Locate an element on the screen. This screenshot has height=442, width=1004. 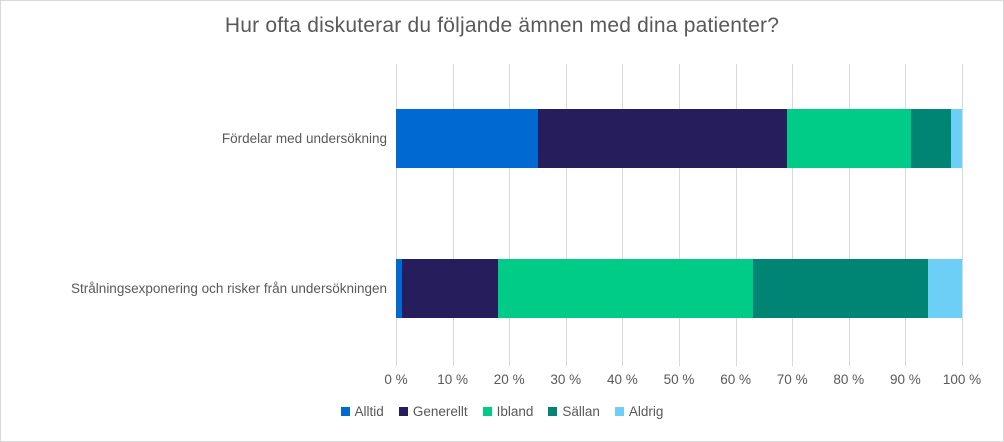
legend-item-ibland: Ibland is located at coordinates (508, 411).